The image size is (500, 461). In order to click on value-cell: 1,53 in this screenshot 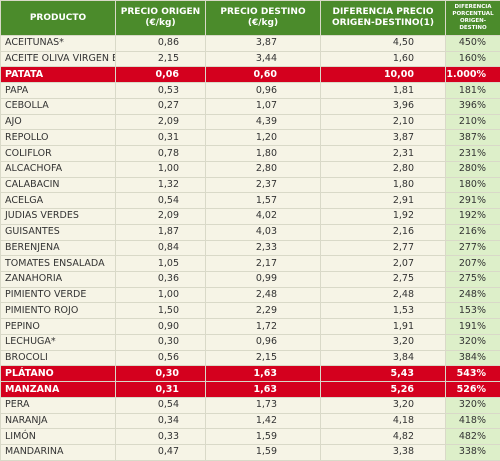, I will do `click(383, 311)`.